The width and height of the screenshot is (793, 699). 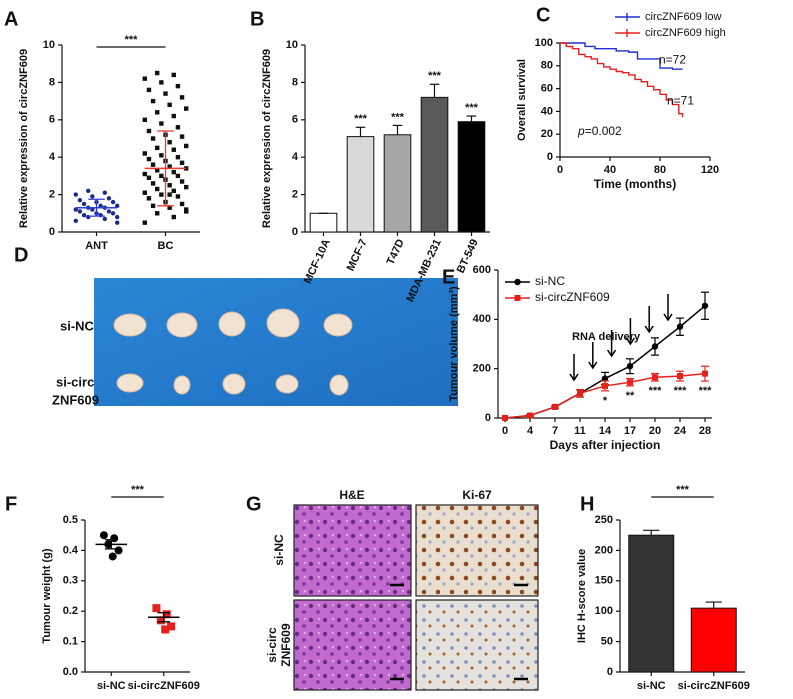 What do you see at coordinates (651, 603) in the screenshot?
I see `bar` at bounding box center [651, 603].